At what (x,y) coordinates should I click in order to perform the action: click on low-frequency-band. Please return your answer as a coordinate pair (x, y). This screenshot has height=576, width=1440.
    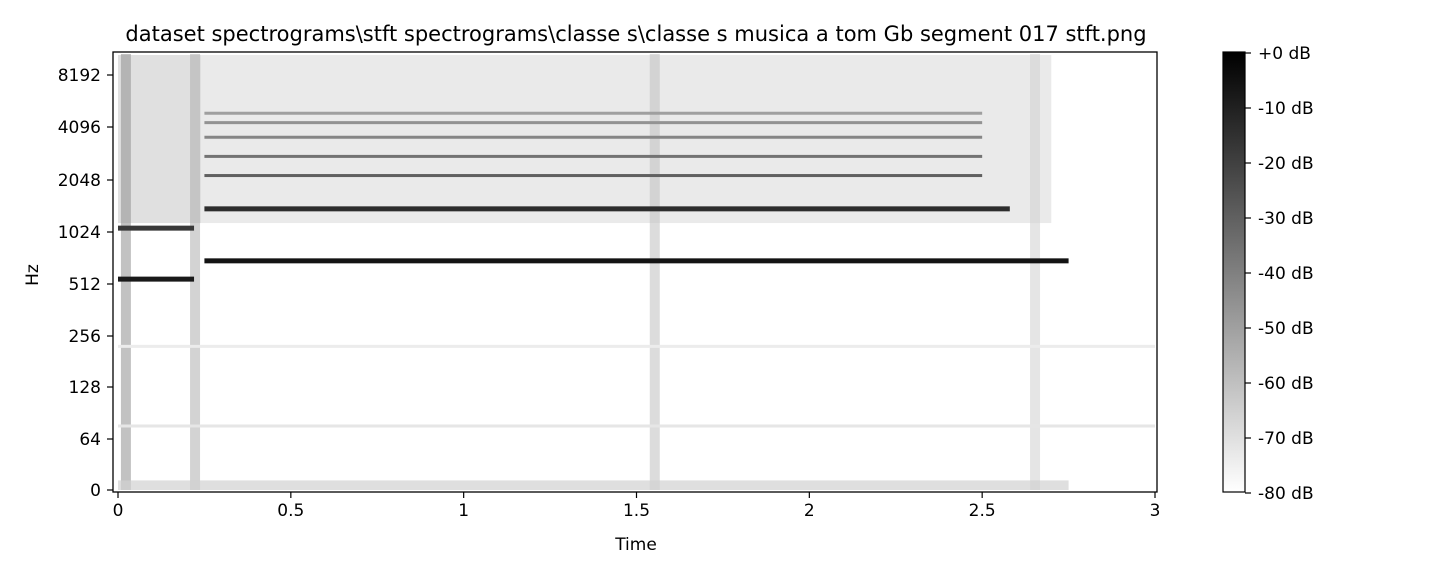
    Looking at the image, I should click on (593, 485).